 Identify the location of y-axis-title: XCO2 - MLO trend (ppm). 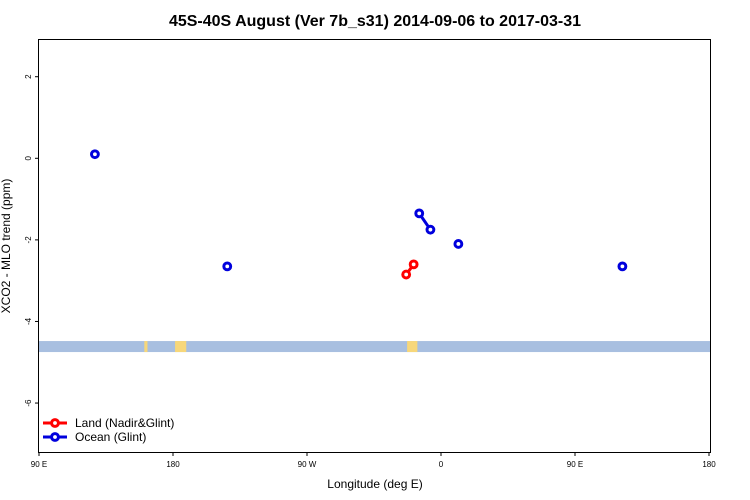
(6, 246).